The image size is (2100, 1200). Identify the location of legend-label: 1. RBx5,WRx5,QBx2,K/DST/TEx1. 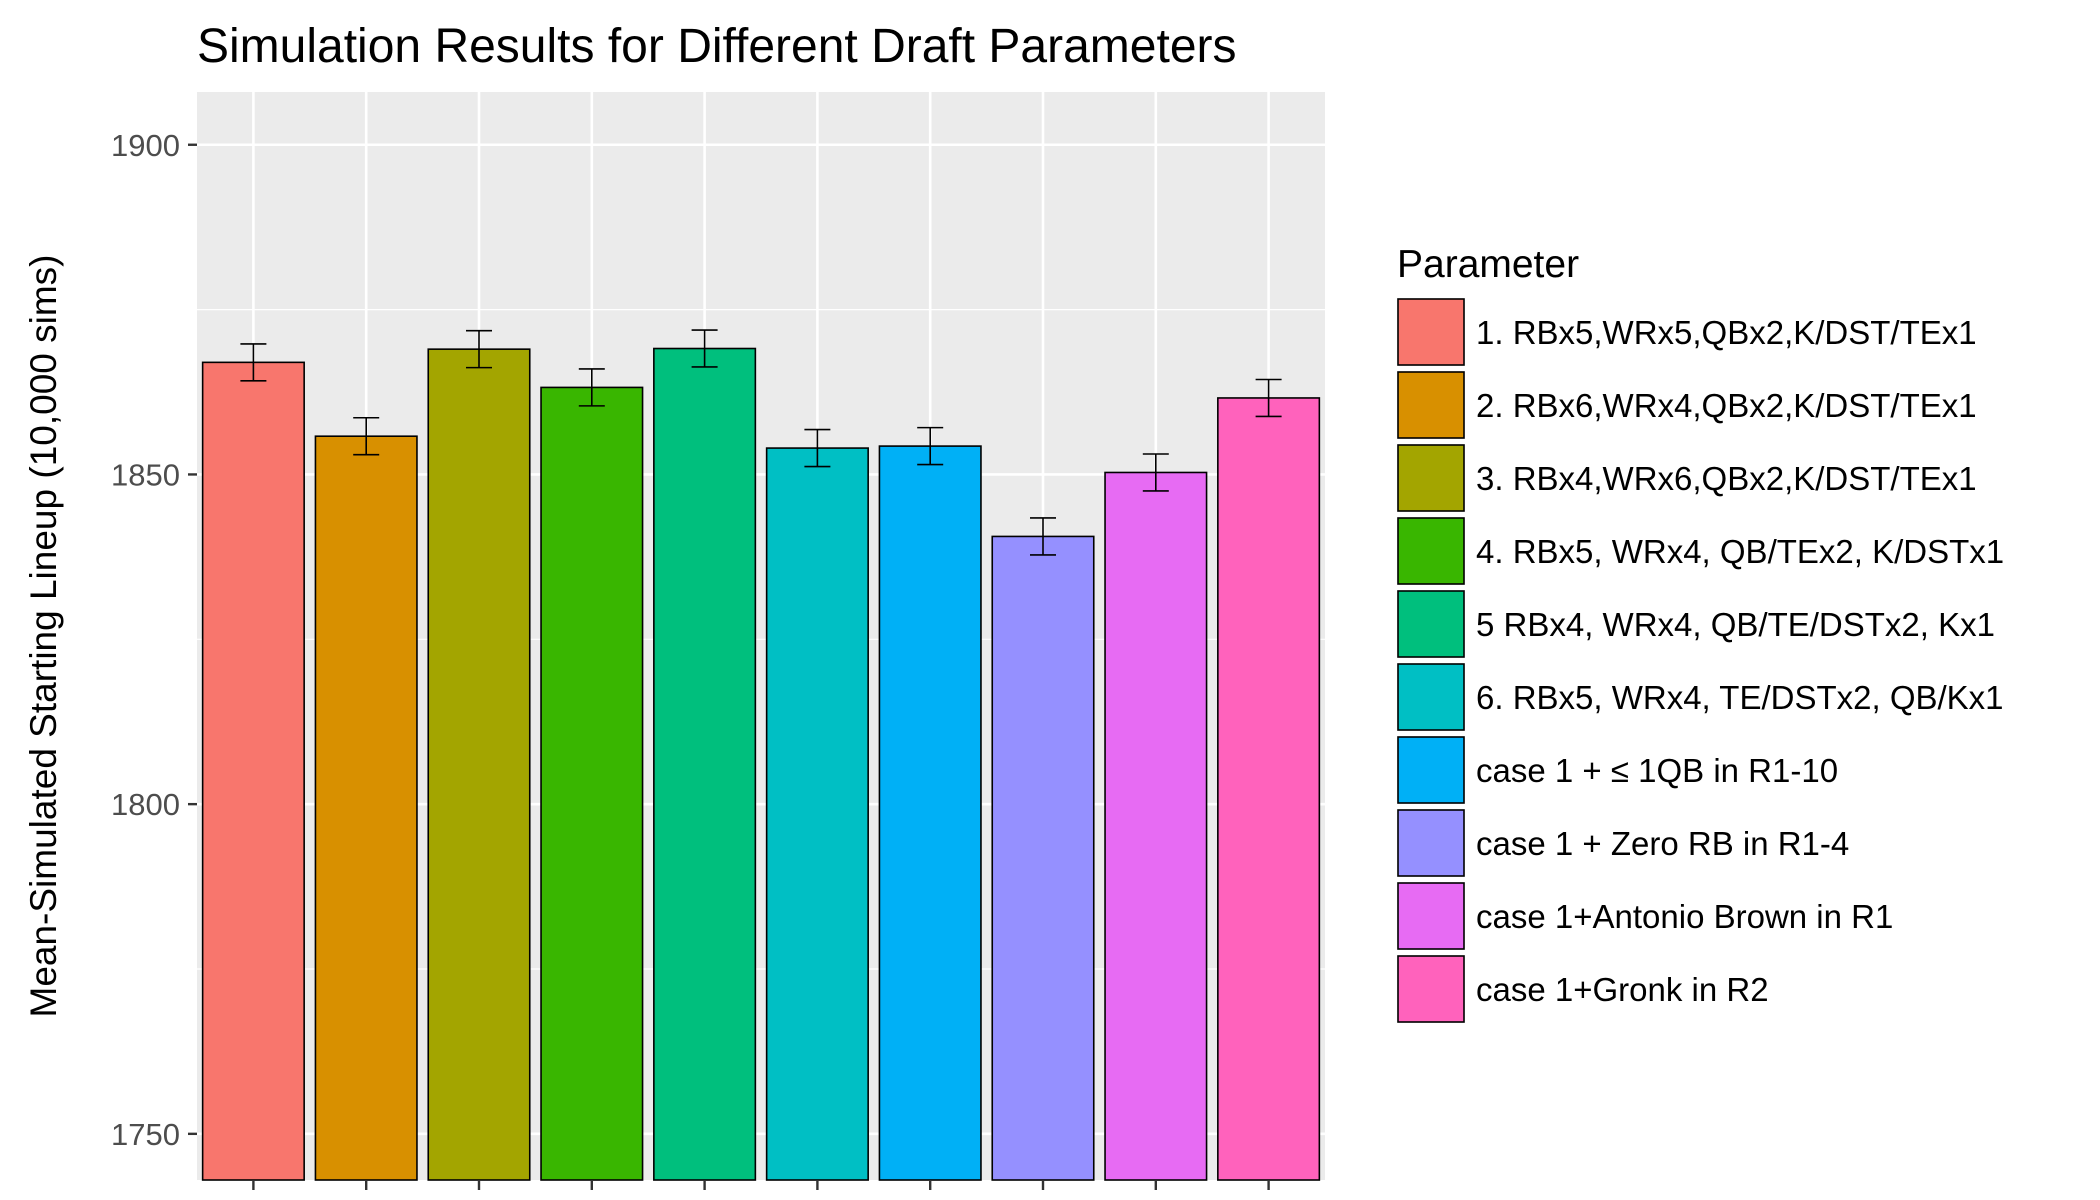
(1726, 332).